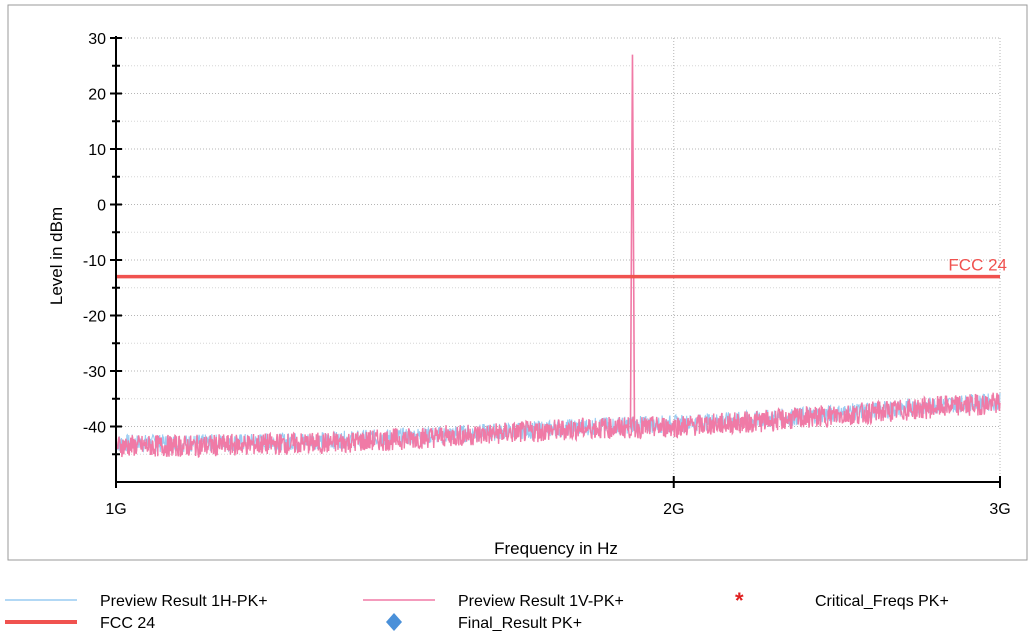 The image size is (1035, 640). What do you see at coordinates (97, 39) in the screenshot?
I see `y-tick-label: 30` at bounding box center [97, 39].